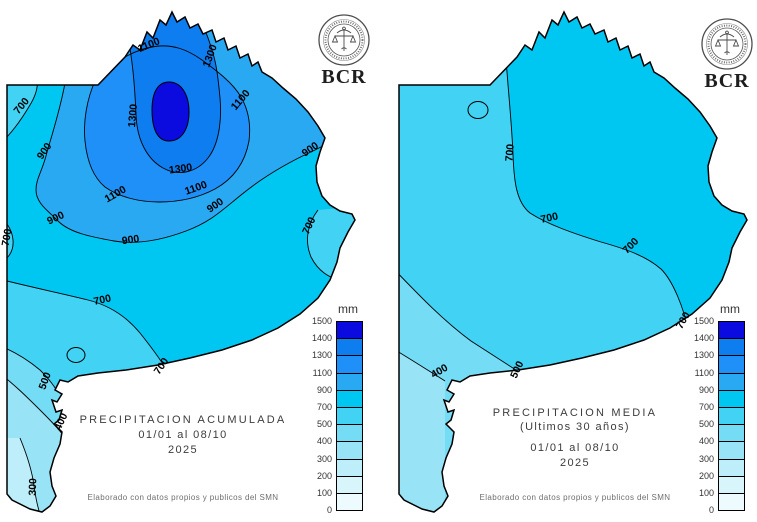  I want to click on contour-value-label: 900, so click(130, 240).